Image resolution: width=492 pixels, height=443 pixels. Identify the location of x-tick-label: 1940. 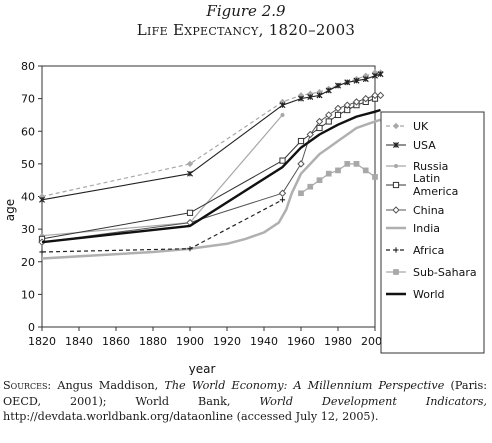
(264, 341).